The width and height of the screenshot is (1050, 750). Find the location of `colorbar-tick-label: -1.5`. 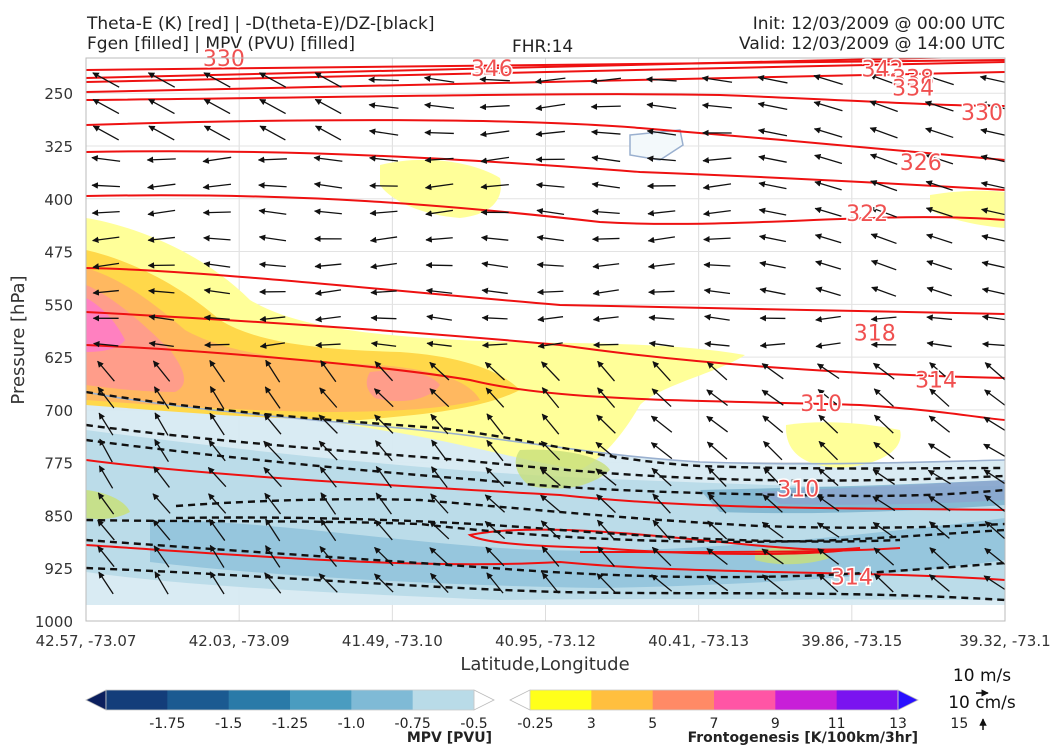

colorbar-tick-label: -1.5 is located at coordinates (228, 724).